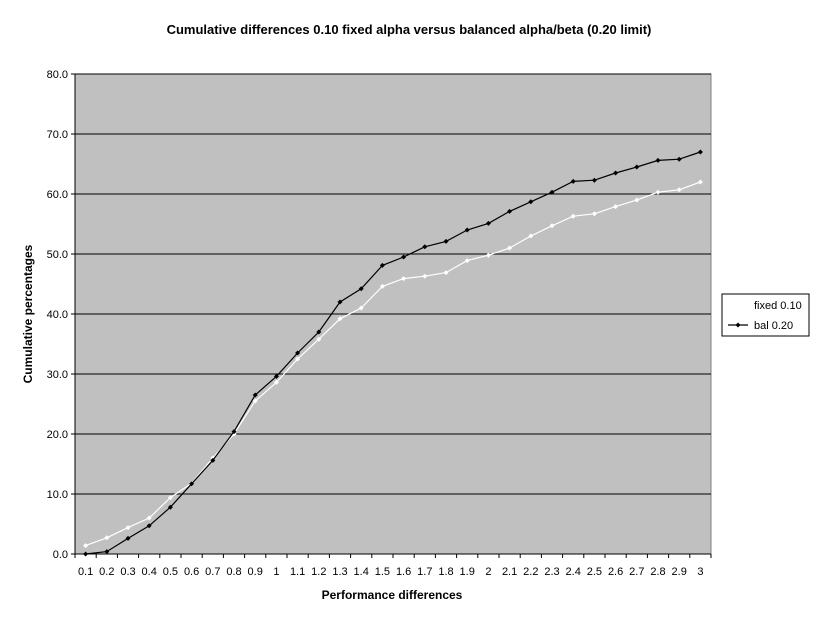 This screenshot has width=819, height=622. Describe the element at coordinates (57, 195) in the screenshot. I see `y-tick-label: 60.0` at that location.